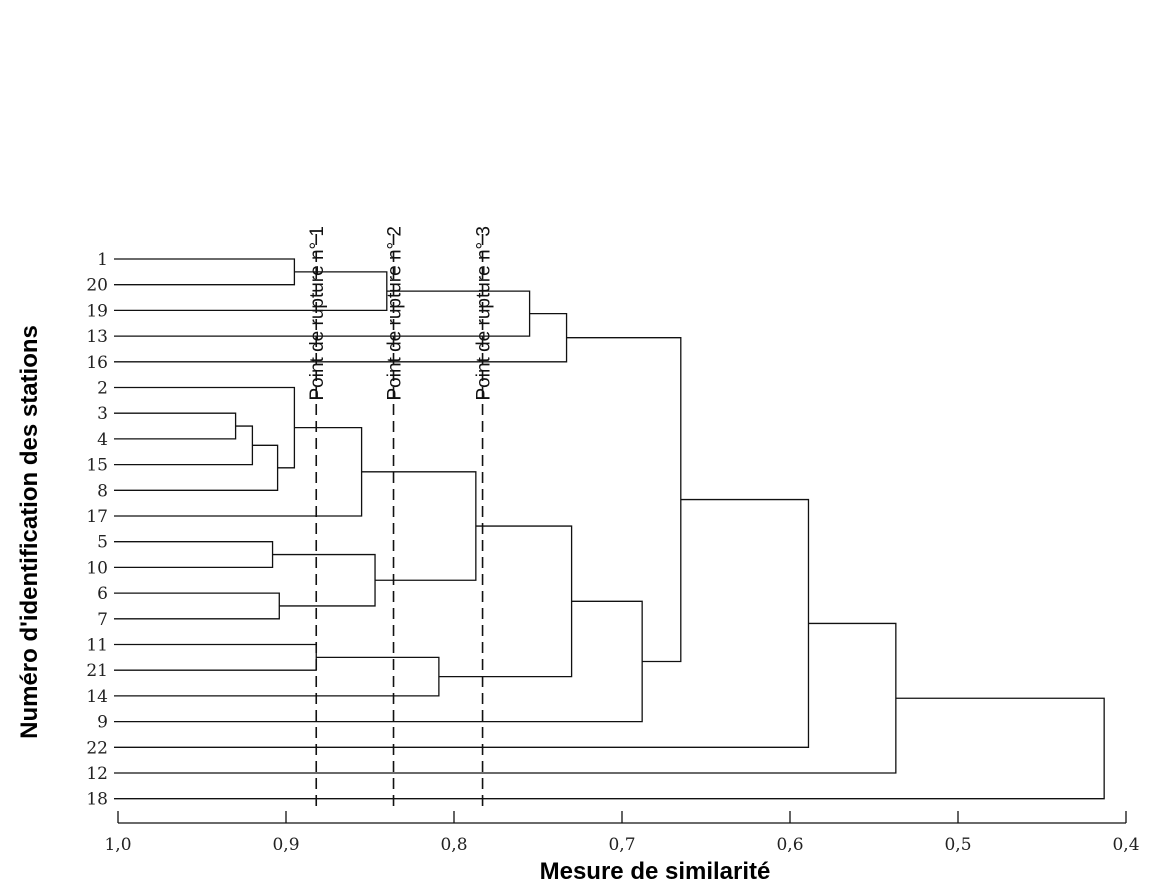 Image resolution: width=1163 pixels, height=888 pixels. What do you see at coordinates (102, 594) in the screenshot?
I see `leaf-label: 6` at bounding box center [102, 594].